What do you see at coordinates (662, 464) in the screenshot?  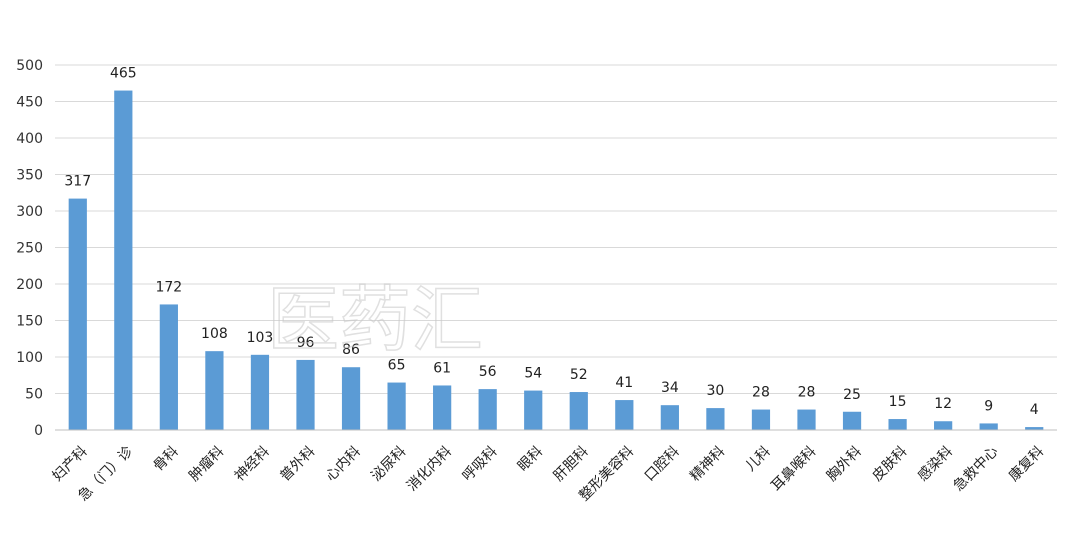 I see `x-tick-label: 口腔科` at bounding box center [662, 464].